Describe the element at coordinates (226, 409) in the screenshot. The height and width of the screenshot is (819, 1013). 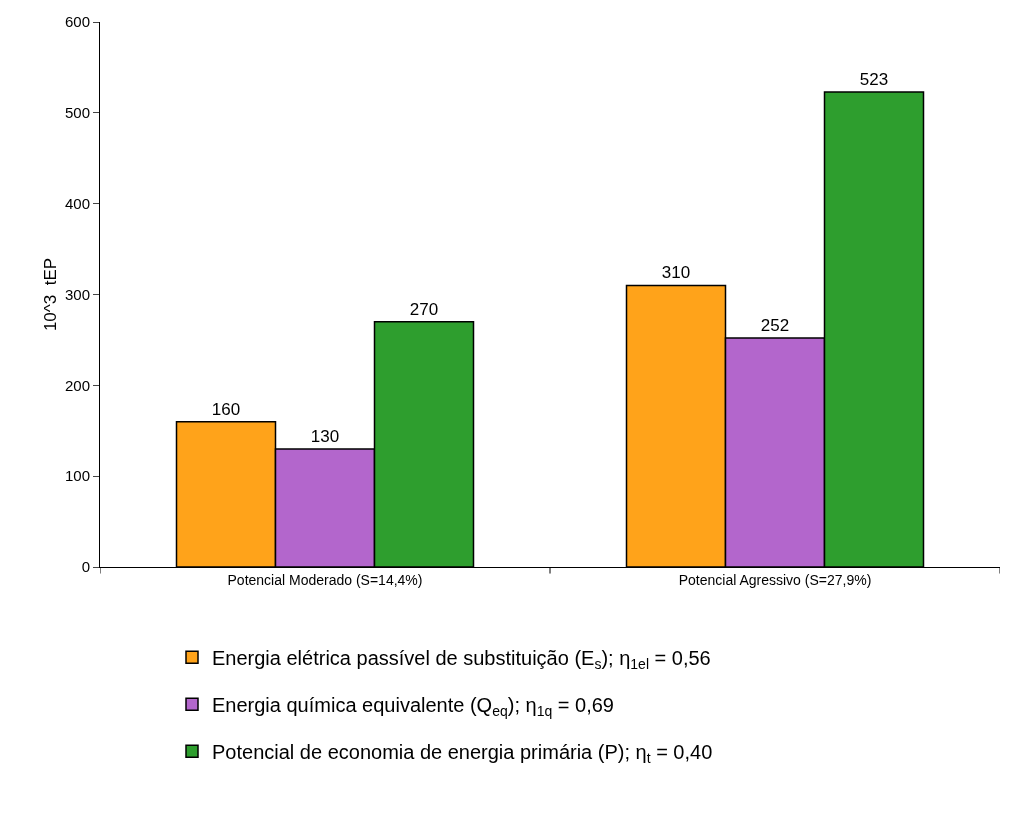
I see `data-label: 160` at that location.